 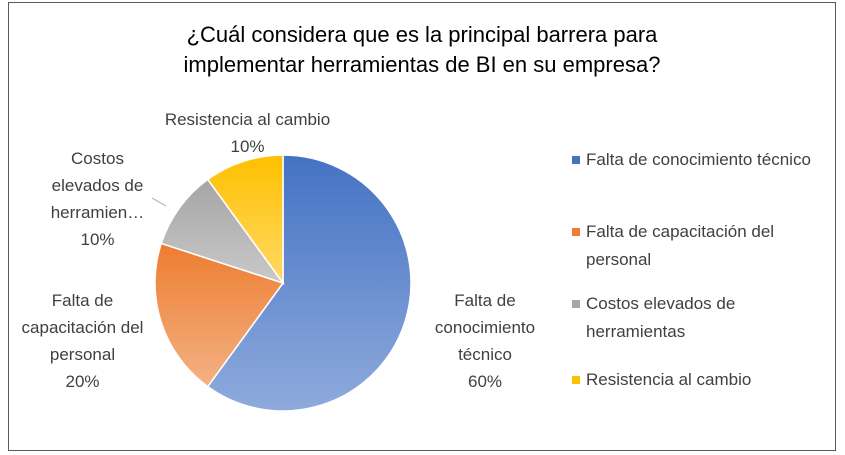 What do you see at coordinates (485, 381) in the screenshot?
I see `data-label-value: 60%` at bounding box center [485, 381].